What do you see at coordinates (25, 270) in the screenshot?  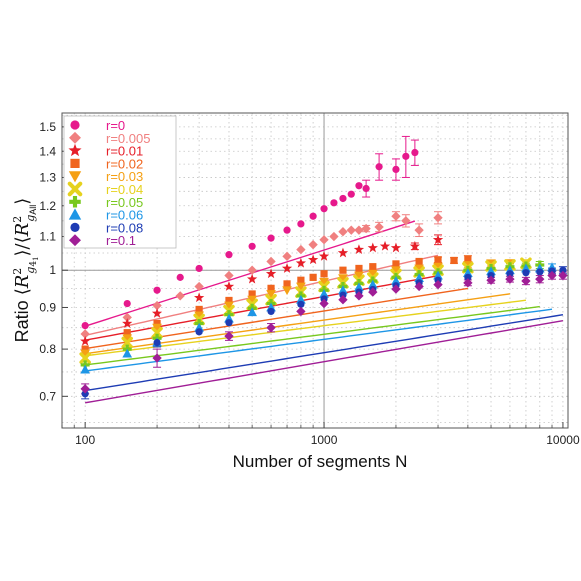 I see `y-axis-title: Ratio ⟨R2g41⟩/⟨R2gAll⟩` at bounding box center [25, 270].